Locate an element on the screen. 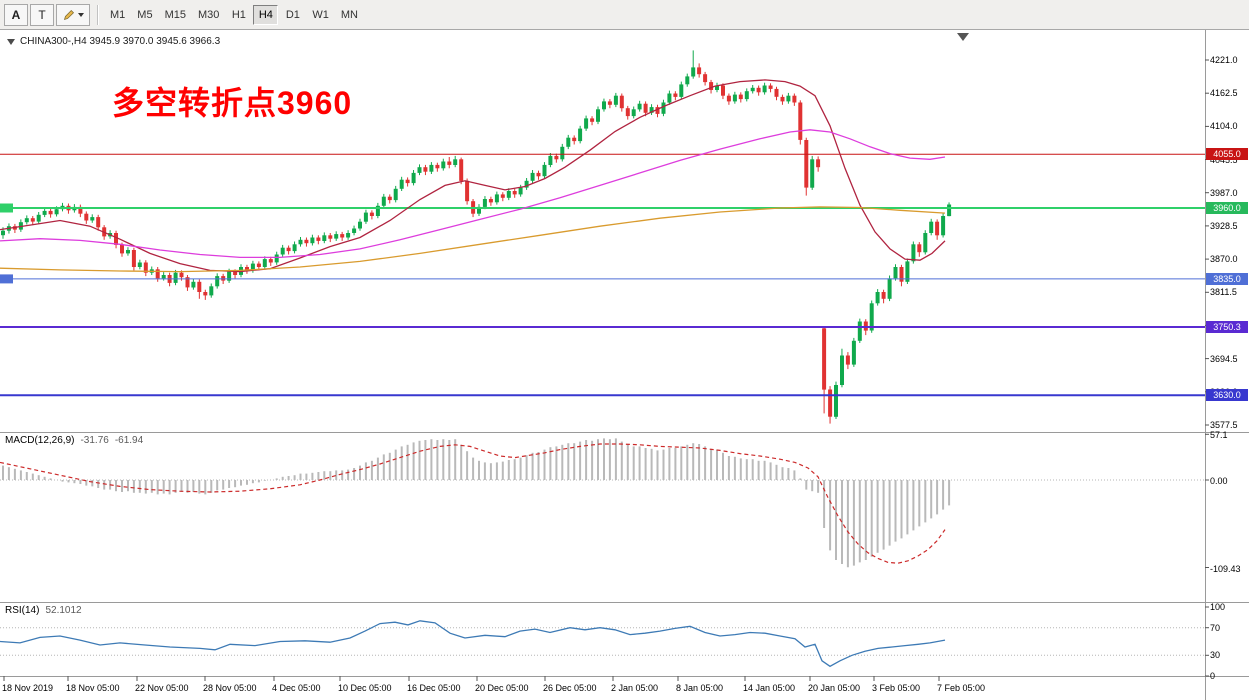 The image size is (1249, 700). time-tick-label: 16 Dec 05:00 is located at coordinates (434, 688).